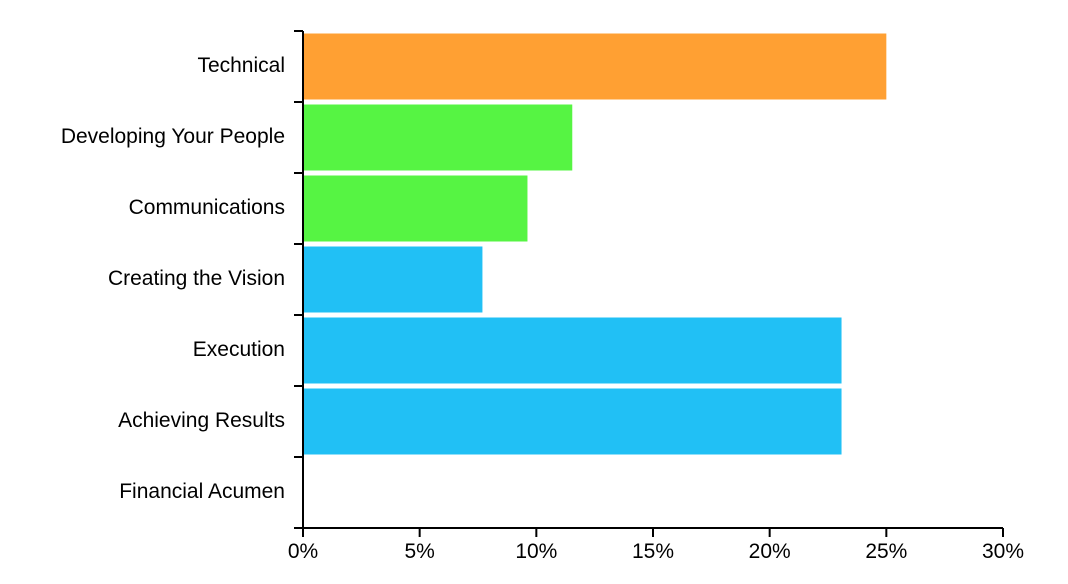 This screenshot has height=584, width=1068. I want to click on category-label-achieving-results: Achieving Results, so click(201, 420).